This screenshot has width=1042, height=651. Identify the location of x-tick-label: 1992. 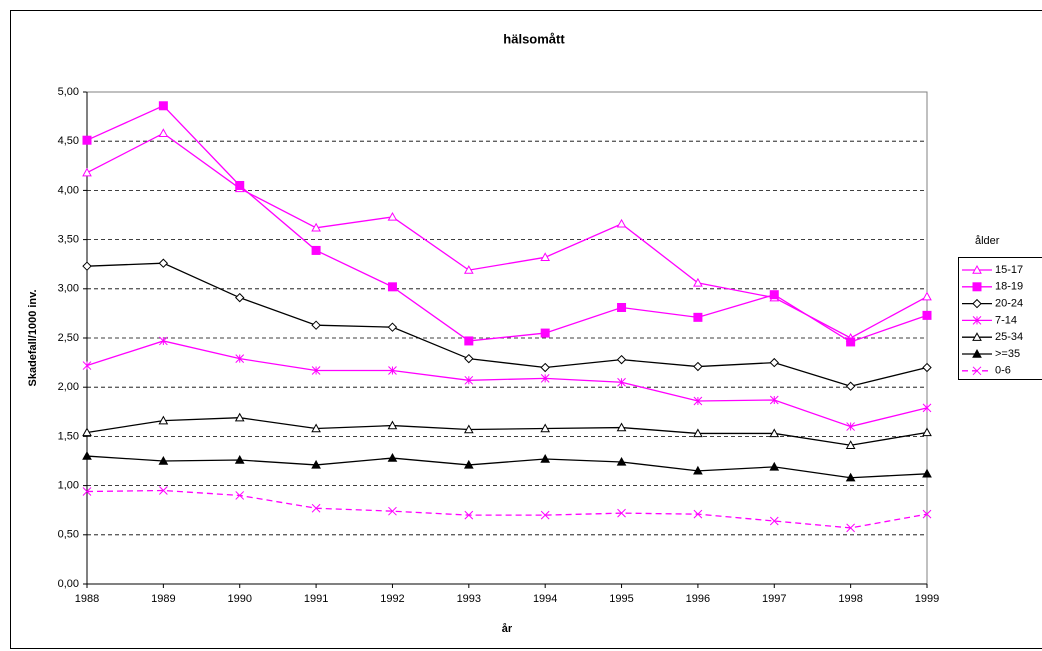
(392, 599).